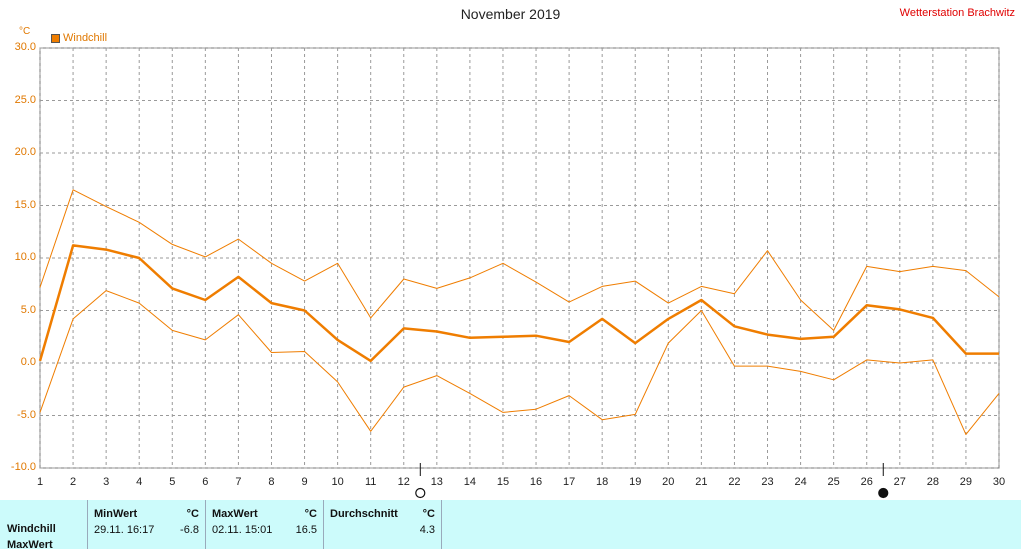  Describe the element at coordinates (635, 482) in the screenshot. I see `x-tick-label: 19` at that location.